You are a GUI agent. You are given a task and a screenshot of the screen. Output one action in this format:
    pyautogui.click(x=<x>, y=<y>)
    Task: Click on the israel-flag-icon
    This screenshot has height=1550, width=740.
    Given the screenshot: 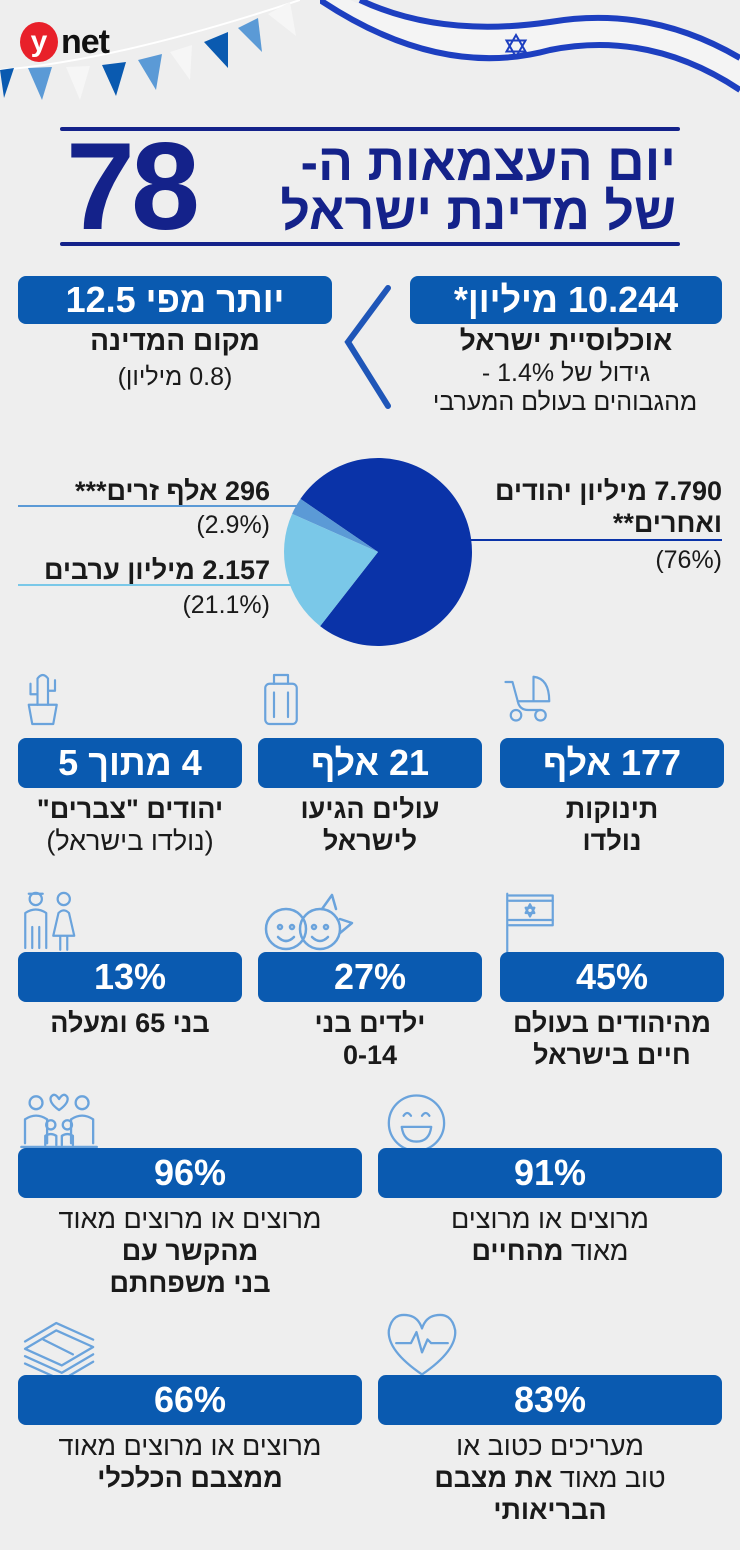 What is the action you would take?
    pyautogui.click(x=537, y=922)
    